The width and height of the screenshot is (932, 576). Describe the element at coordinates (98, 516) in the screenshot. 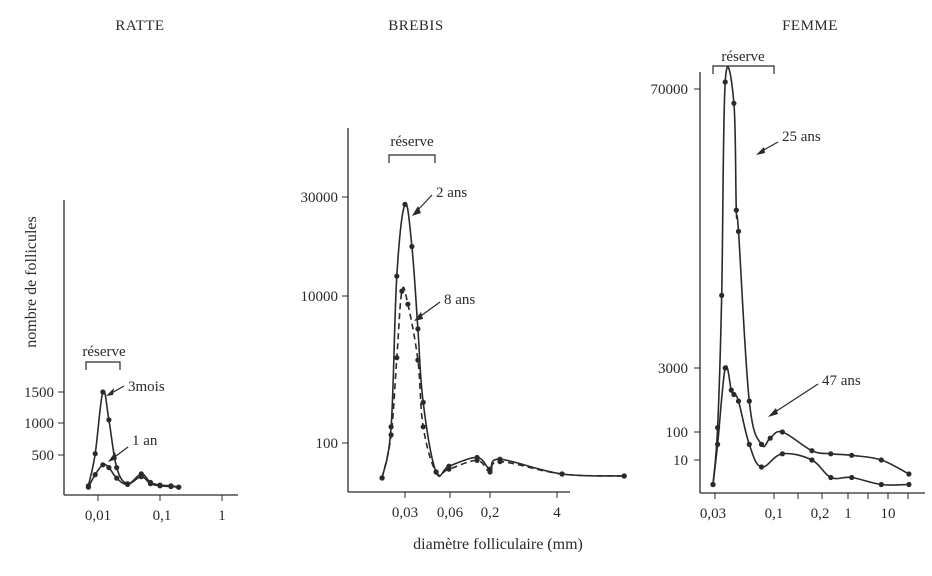

I see `ratte-xtick-label: 0,01` at that location.